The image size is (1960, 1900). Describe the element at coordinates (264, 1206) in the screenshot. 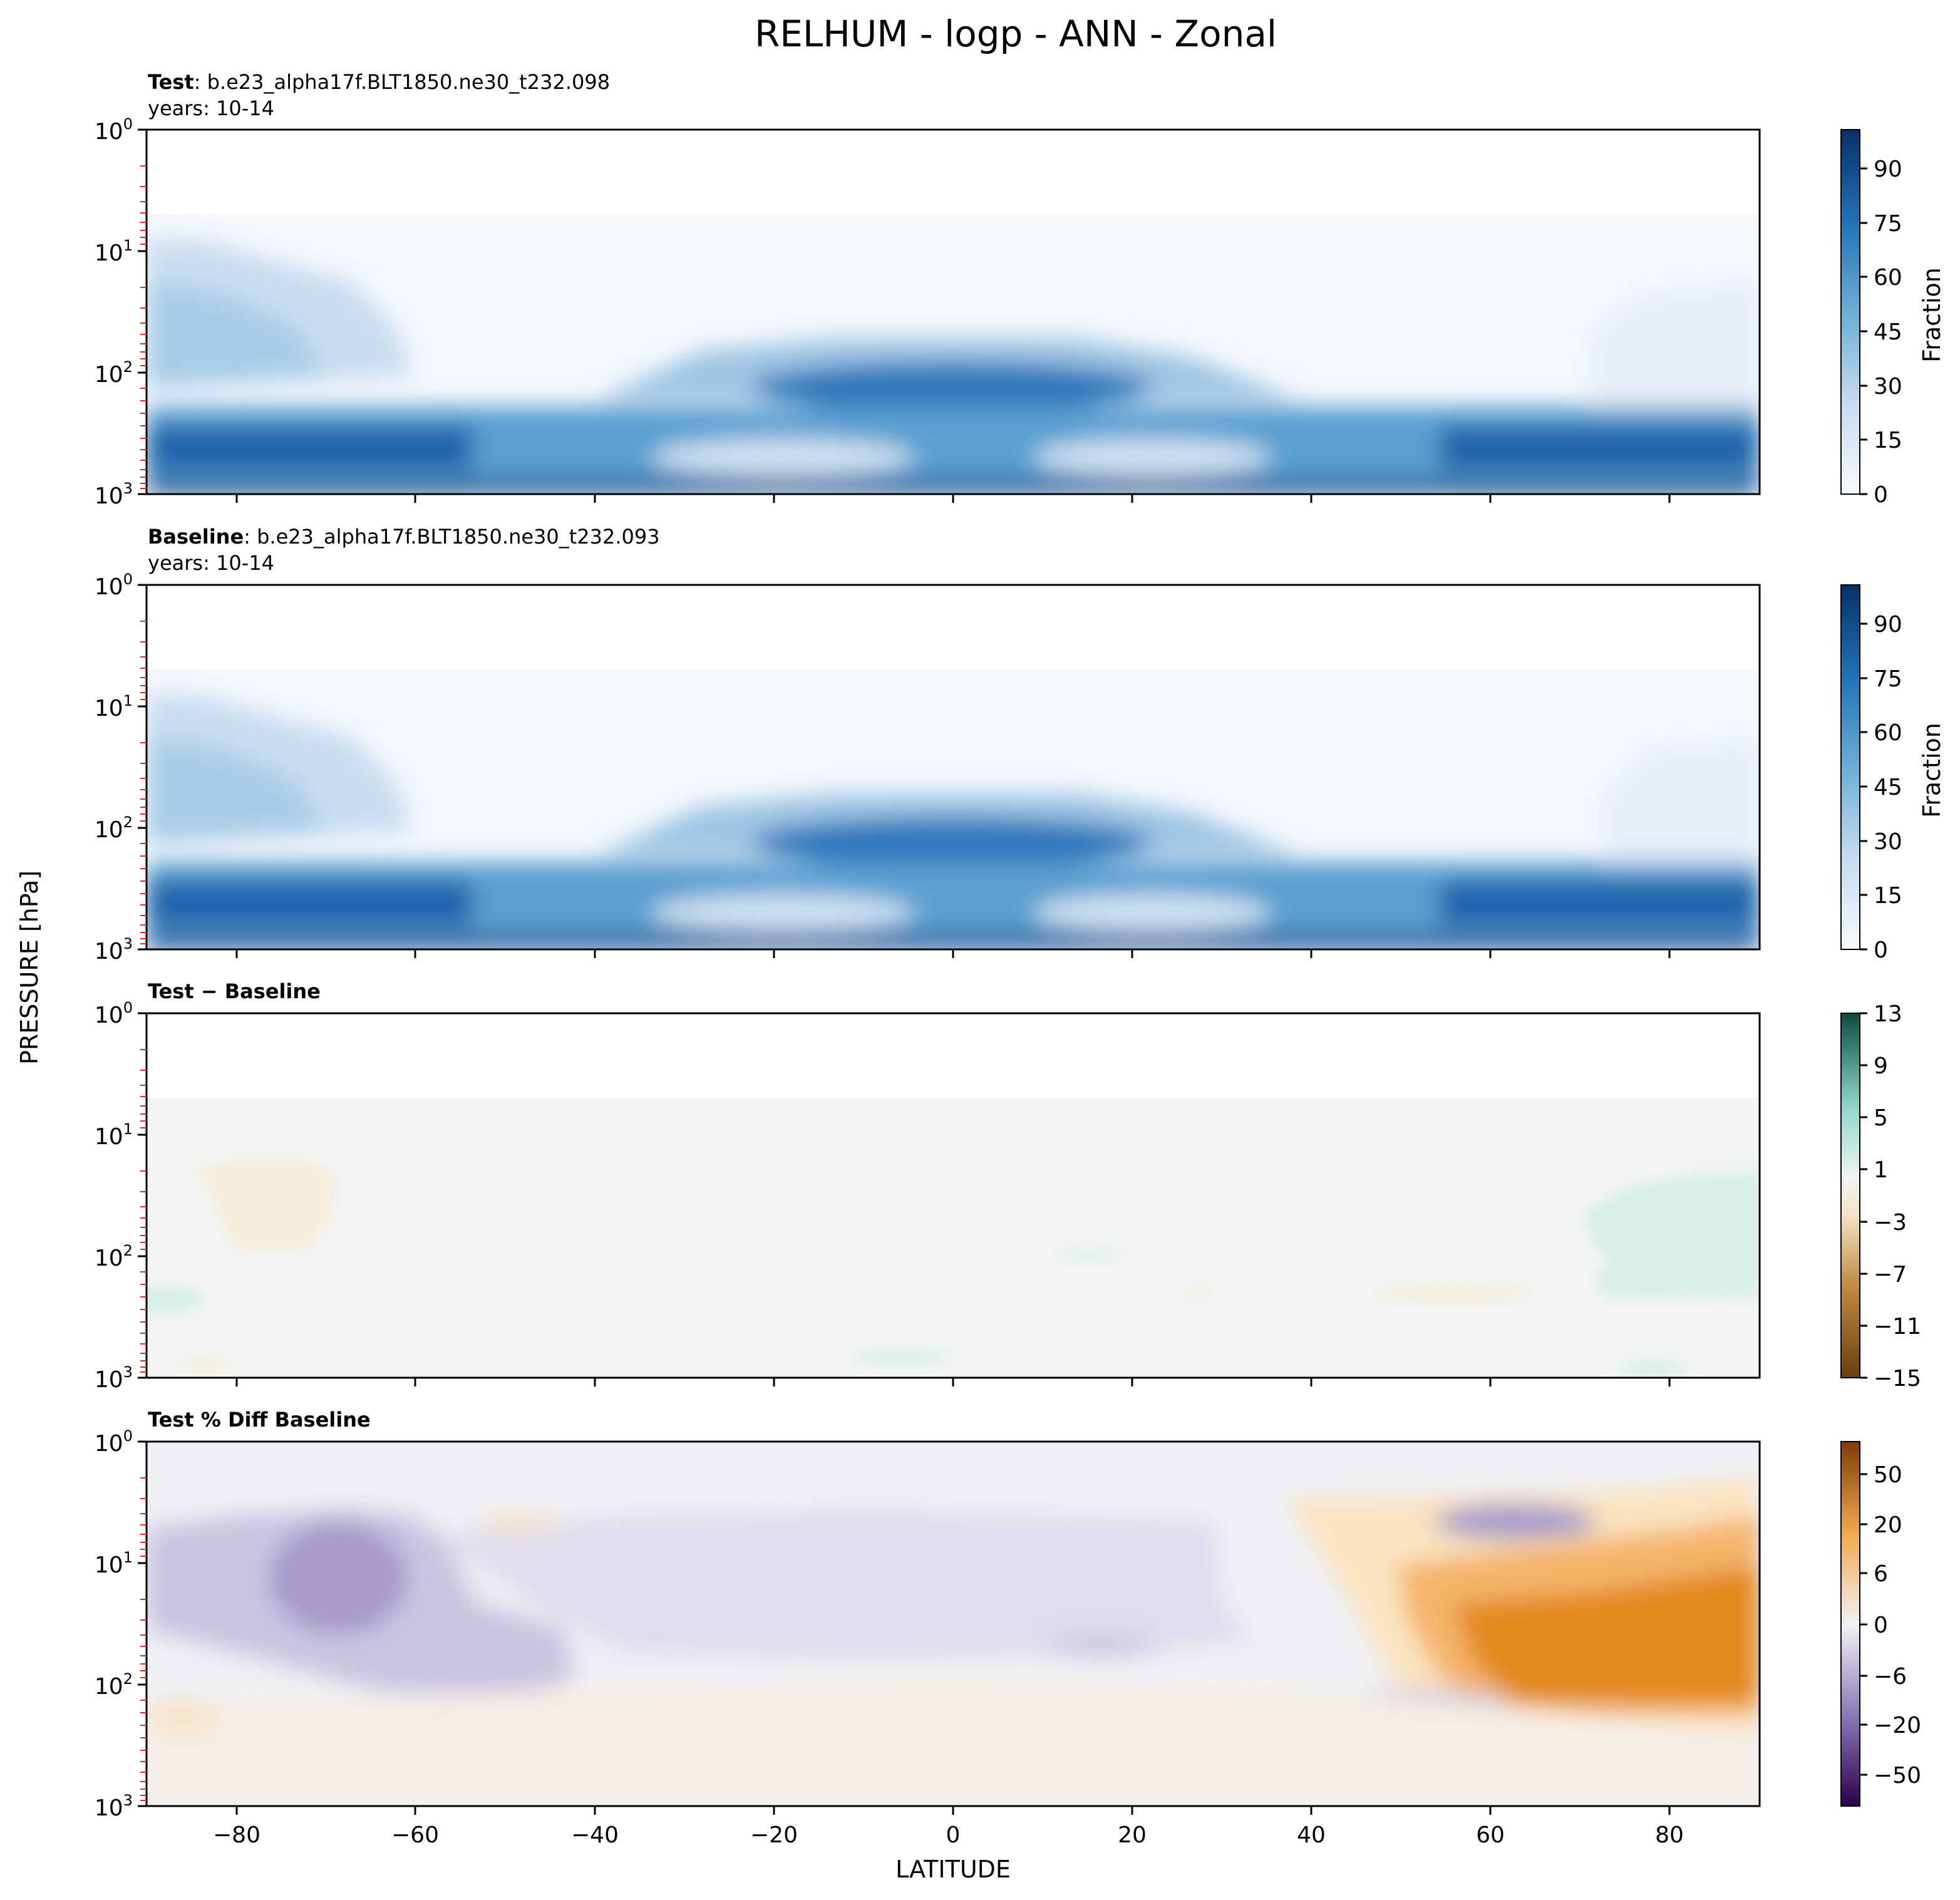

I see `field-negative-south-strat` at that location.